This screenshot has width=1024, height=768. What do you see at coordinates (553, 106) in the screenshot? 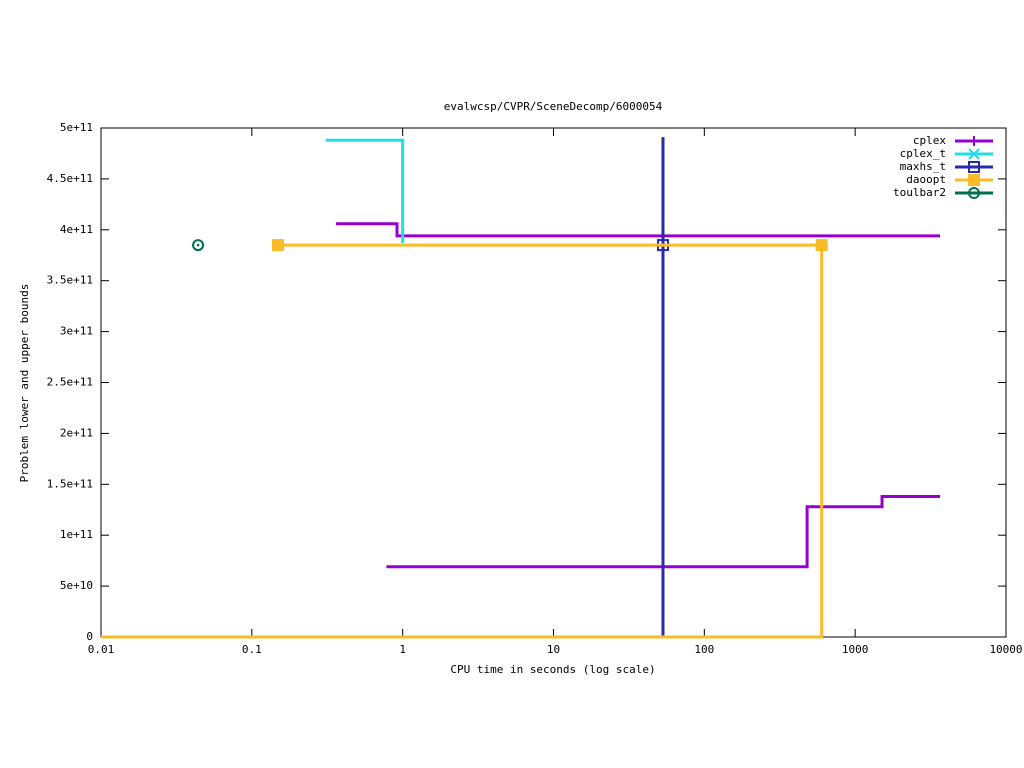
I see `chart-title: evalwcsp/CVPR/SceneDecomp/6000054` at bounding box center [553, 106].